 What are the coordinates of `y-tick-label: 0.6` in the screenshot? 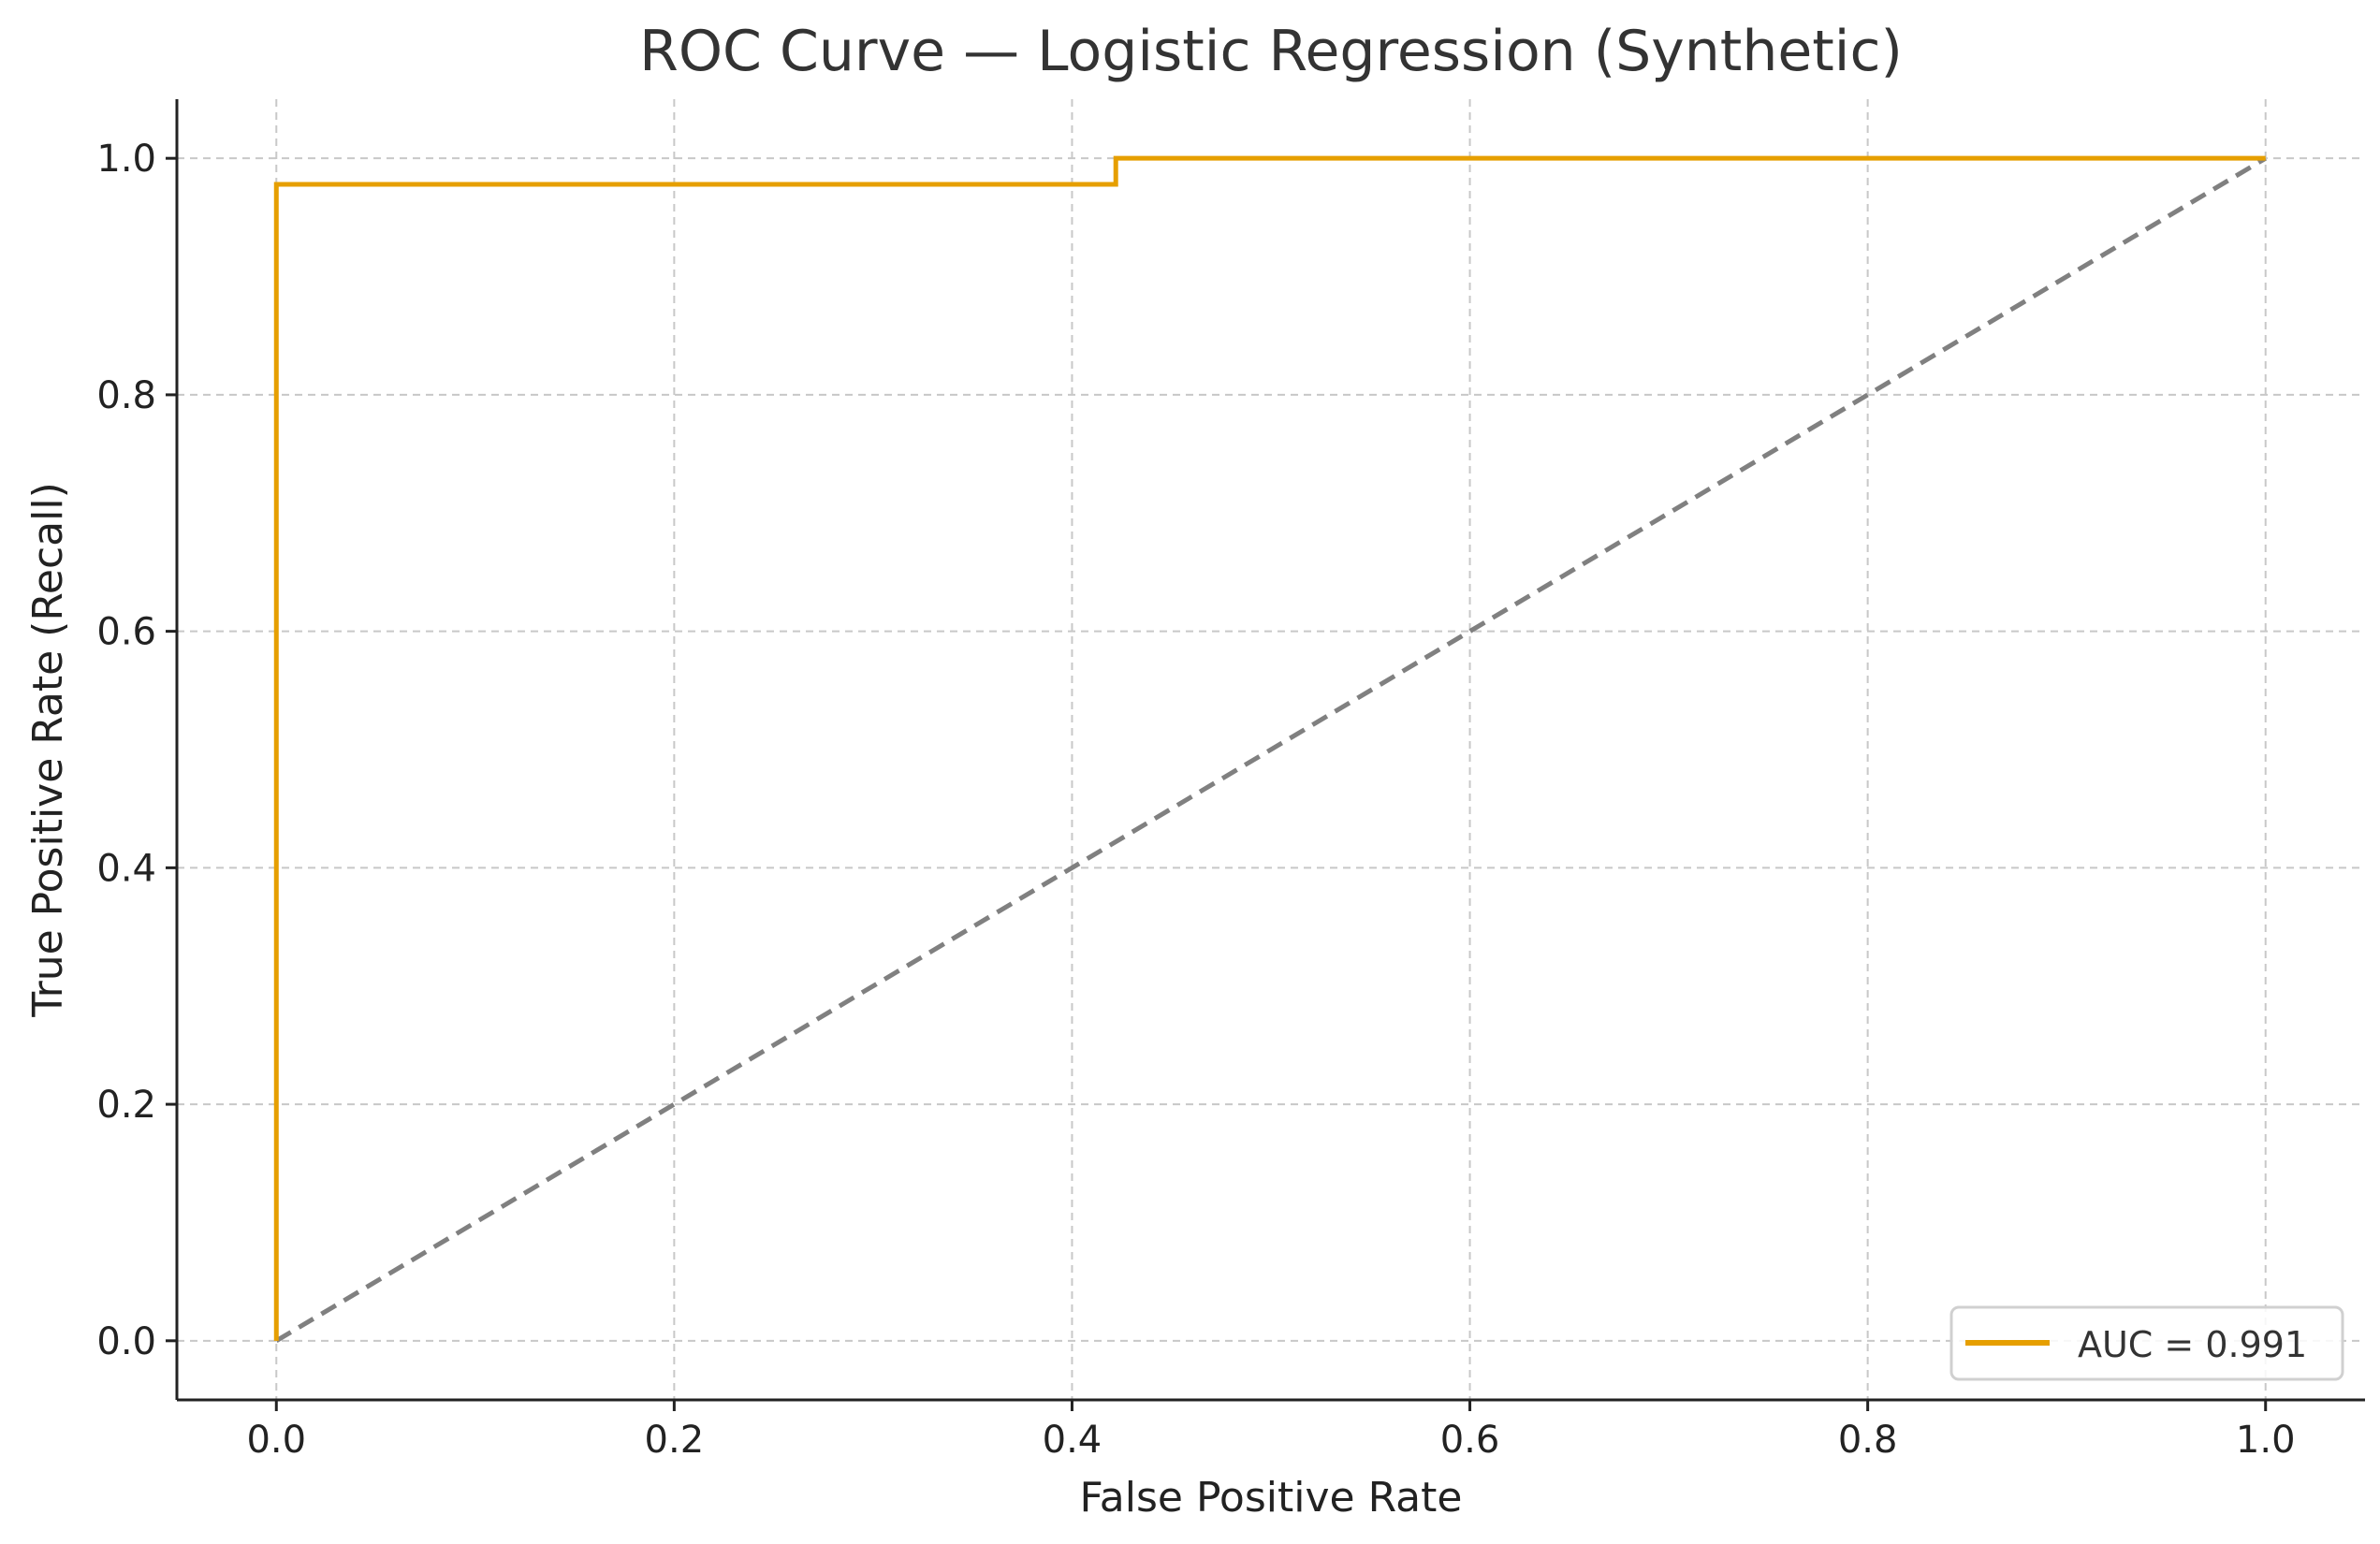 It's located at (126, 632).